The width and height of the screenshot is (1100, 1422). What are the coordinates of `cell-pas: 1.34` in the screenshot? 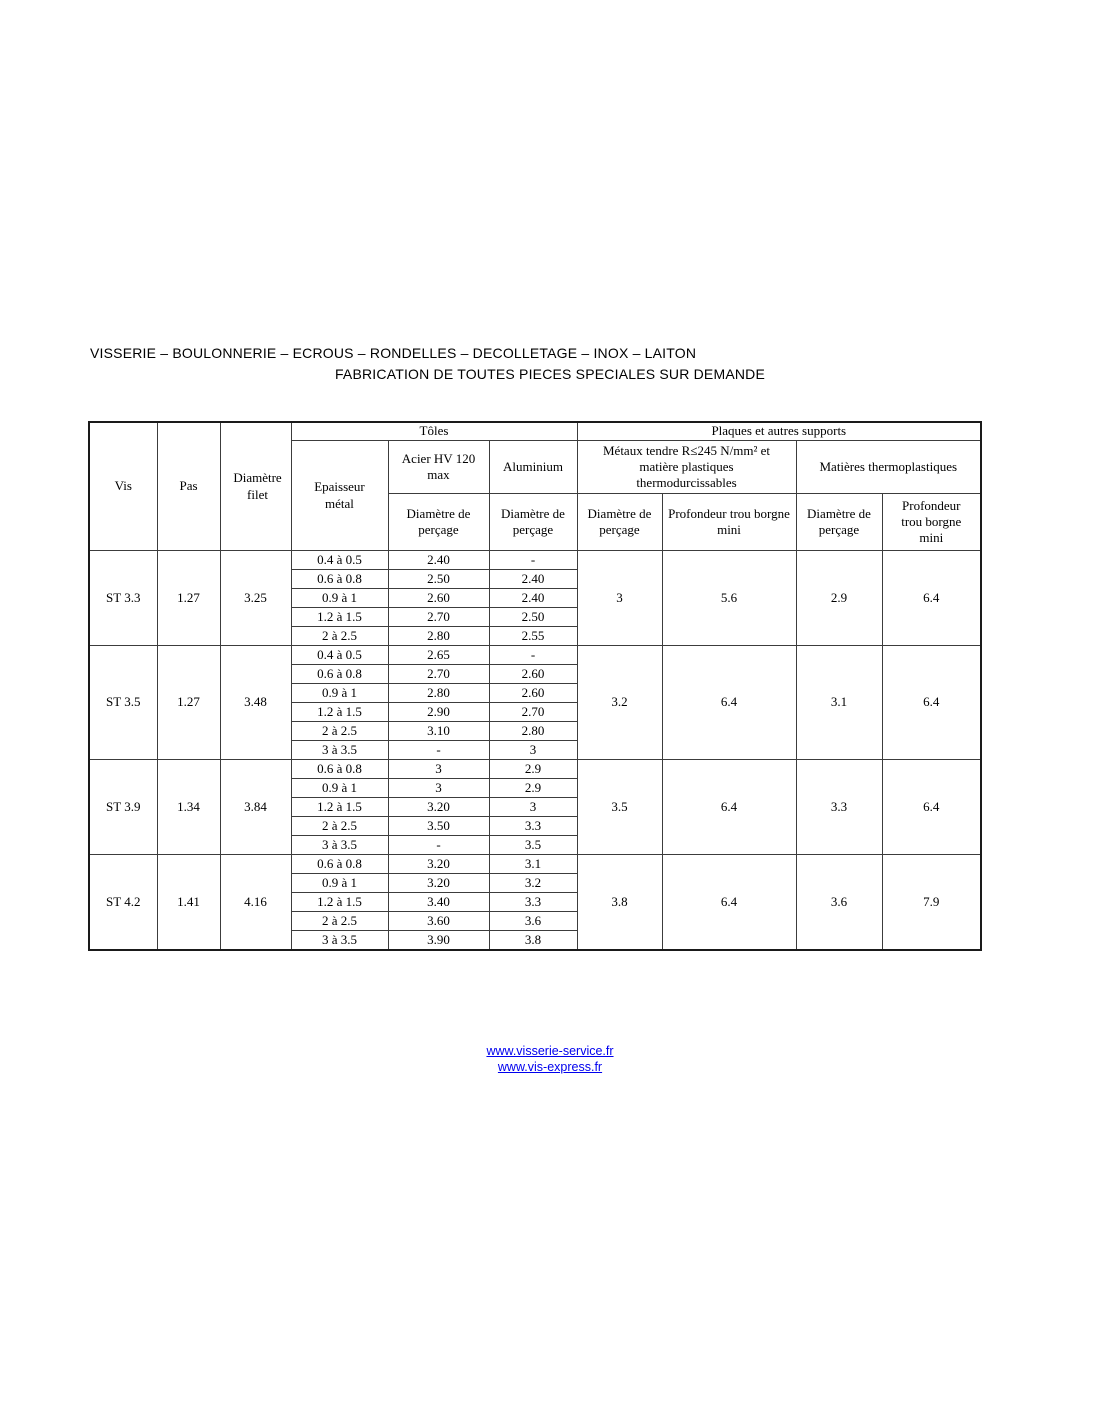 It's located at (188, 807).